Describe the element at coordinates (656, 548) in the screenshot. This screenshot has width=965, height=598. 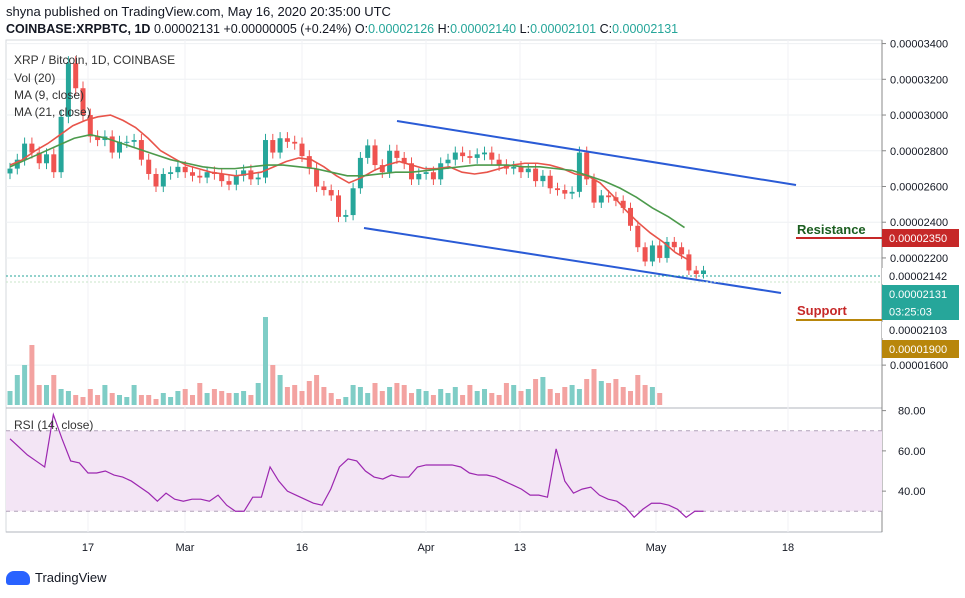
I see `time-tick-label: May` at that location.